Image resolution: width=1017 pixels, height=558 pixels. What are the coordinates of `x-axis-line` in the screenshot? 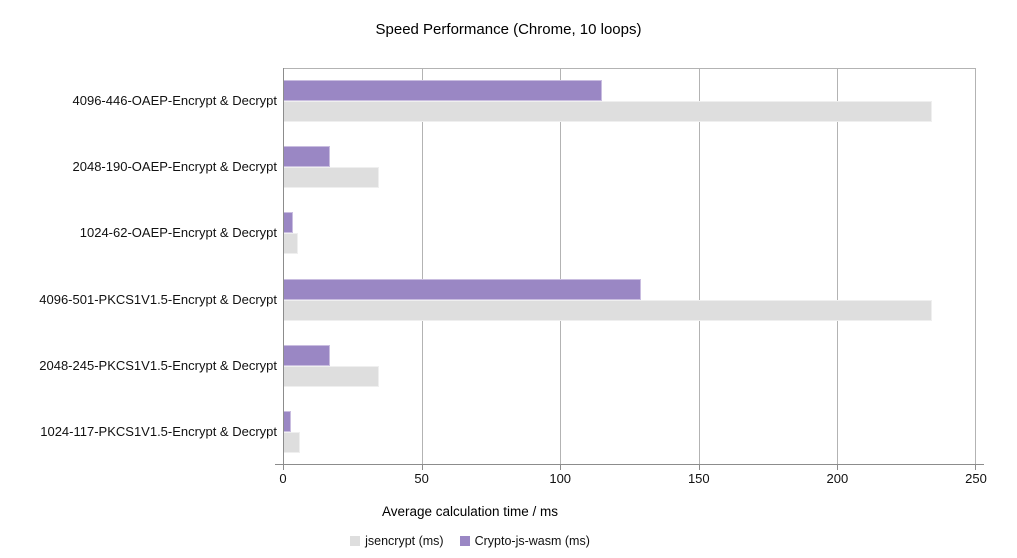 It's located at (629, 464).